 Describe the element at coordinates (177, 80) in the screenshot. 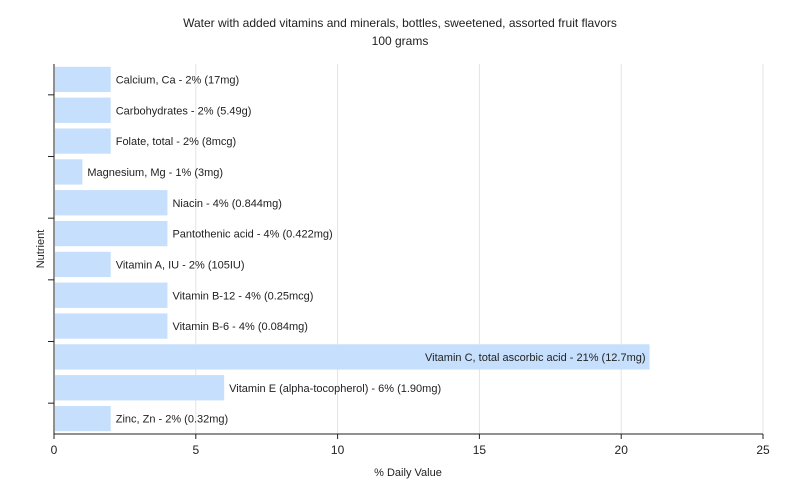

I see `bar-label: Calcium, Ca - 2% (17mg)` at that location.